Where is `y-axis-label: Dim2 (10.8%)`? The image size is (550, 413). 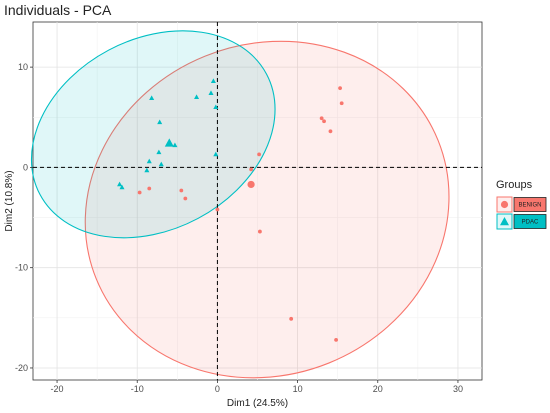 y-axis-label: Dim2 (10.8%) is located at coordinates (9, 200).